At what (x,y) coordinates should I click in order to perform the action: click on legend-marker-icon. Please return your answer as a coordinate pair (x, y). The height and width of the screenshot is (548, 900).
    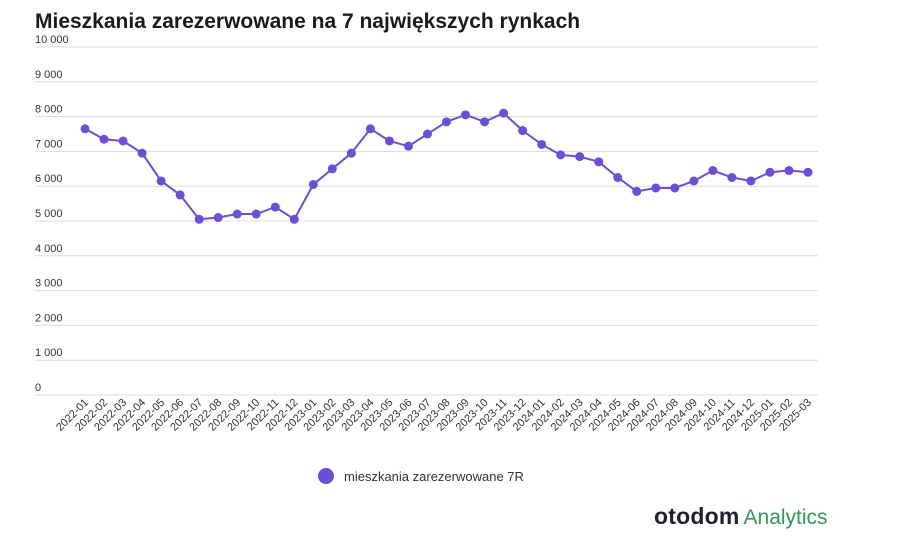
    Looking at the image, I should click on (326, 476).